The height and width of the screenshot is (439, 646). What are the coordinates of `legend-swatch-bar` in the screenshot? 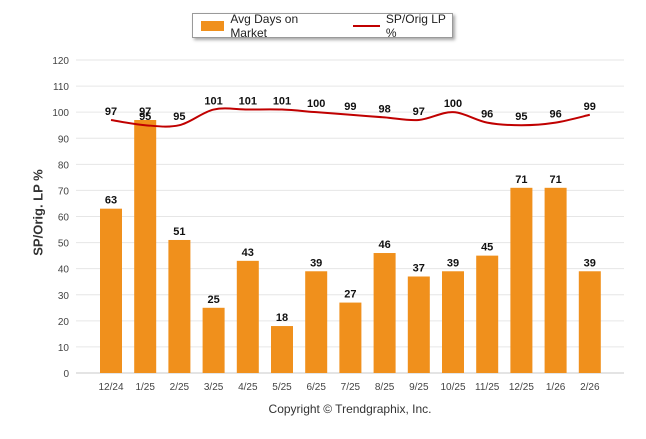 It's located at (213, 25).